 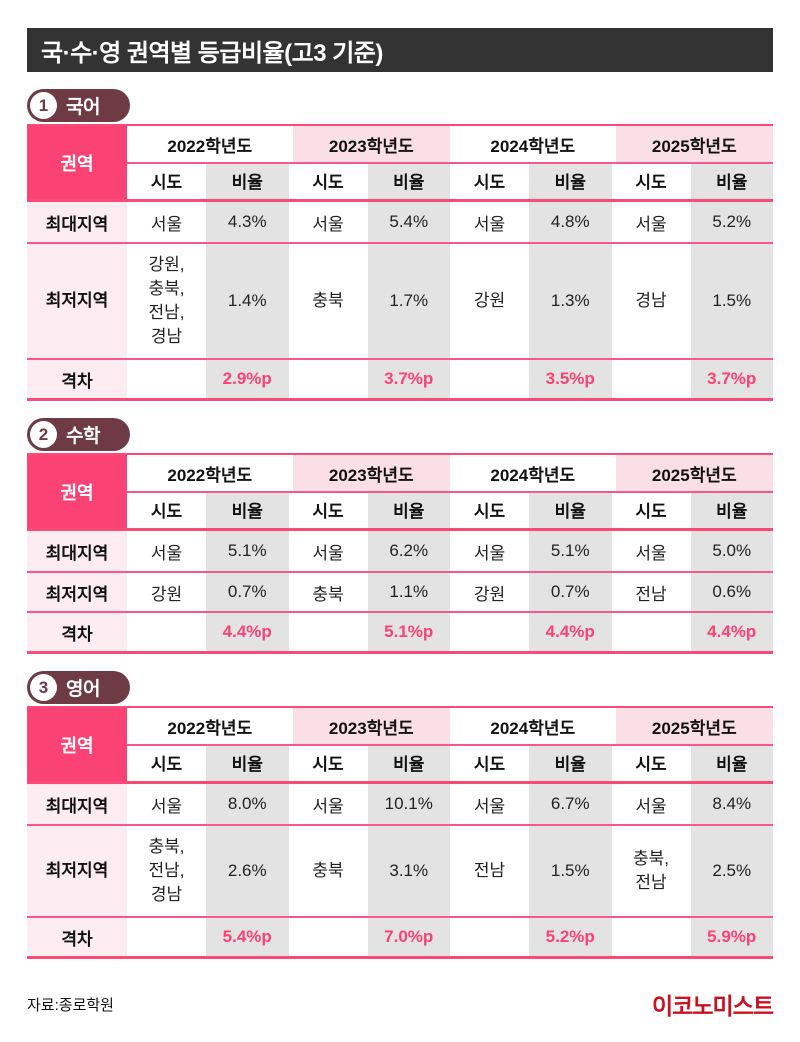 I want to click on ratio-cell: 5.4%, so click(x=408, y=222).